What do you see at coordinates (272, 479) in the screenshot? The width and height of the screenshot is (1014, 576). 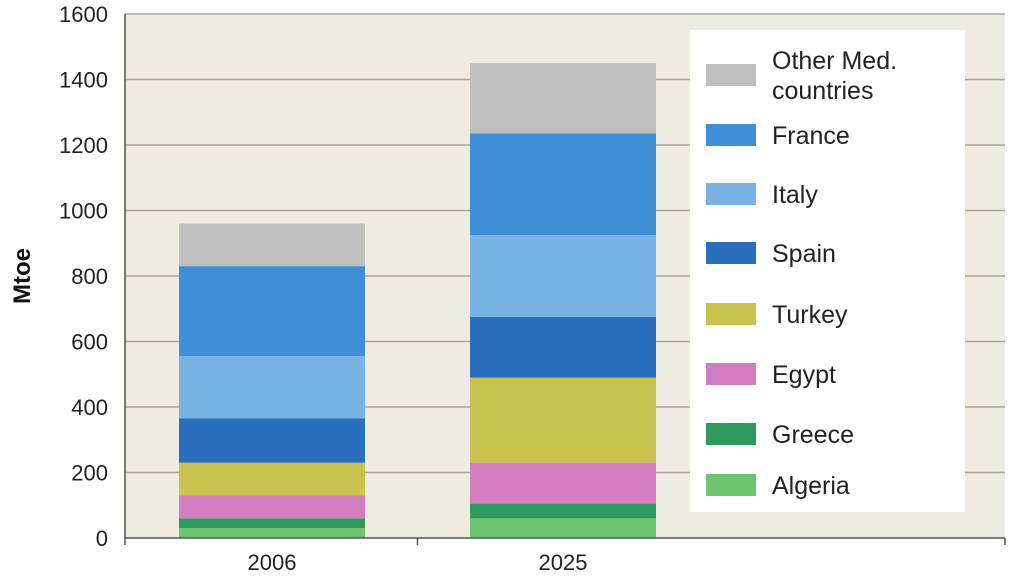 I see `bar-segment-turkey-2006` at bounding box center [272, 479].